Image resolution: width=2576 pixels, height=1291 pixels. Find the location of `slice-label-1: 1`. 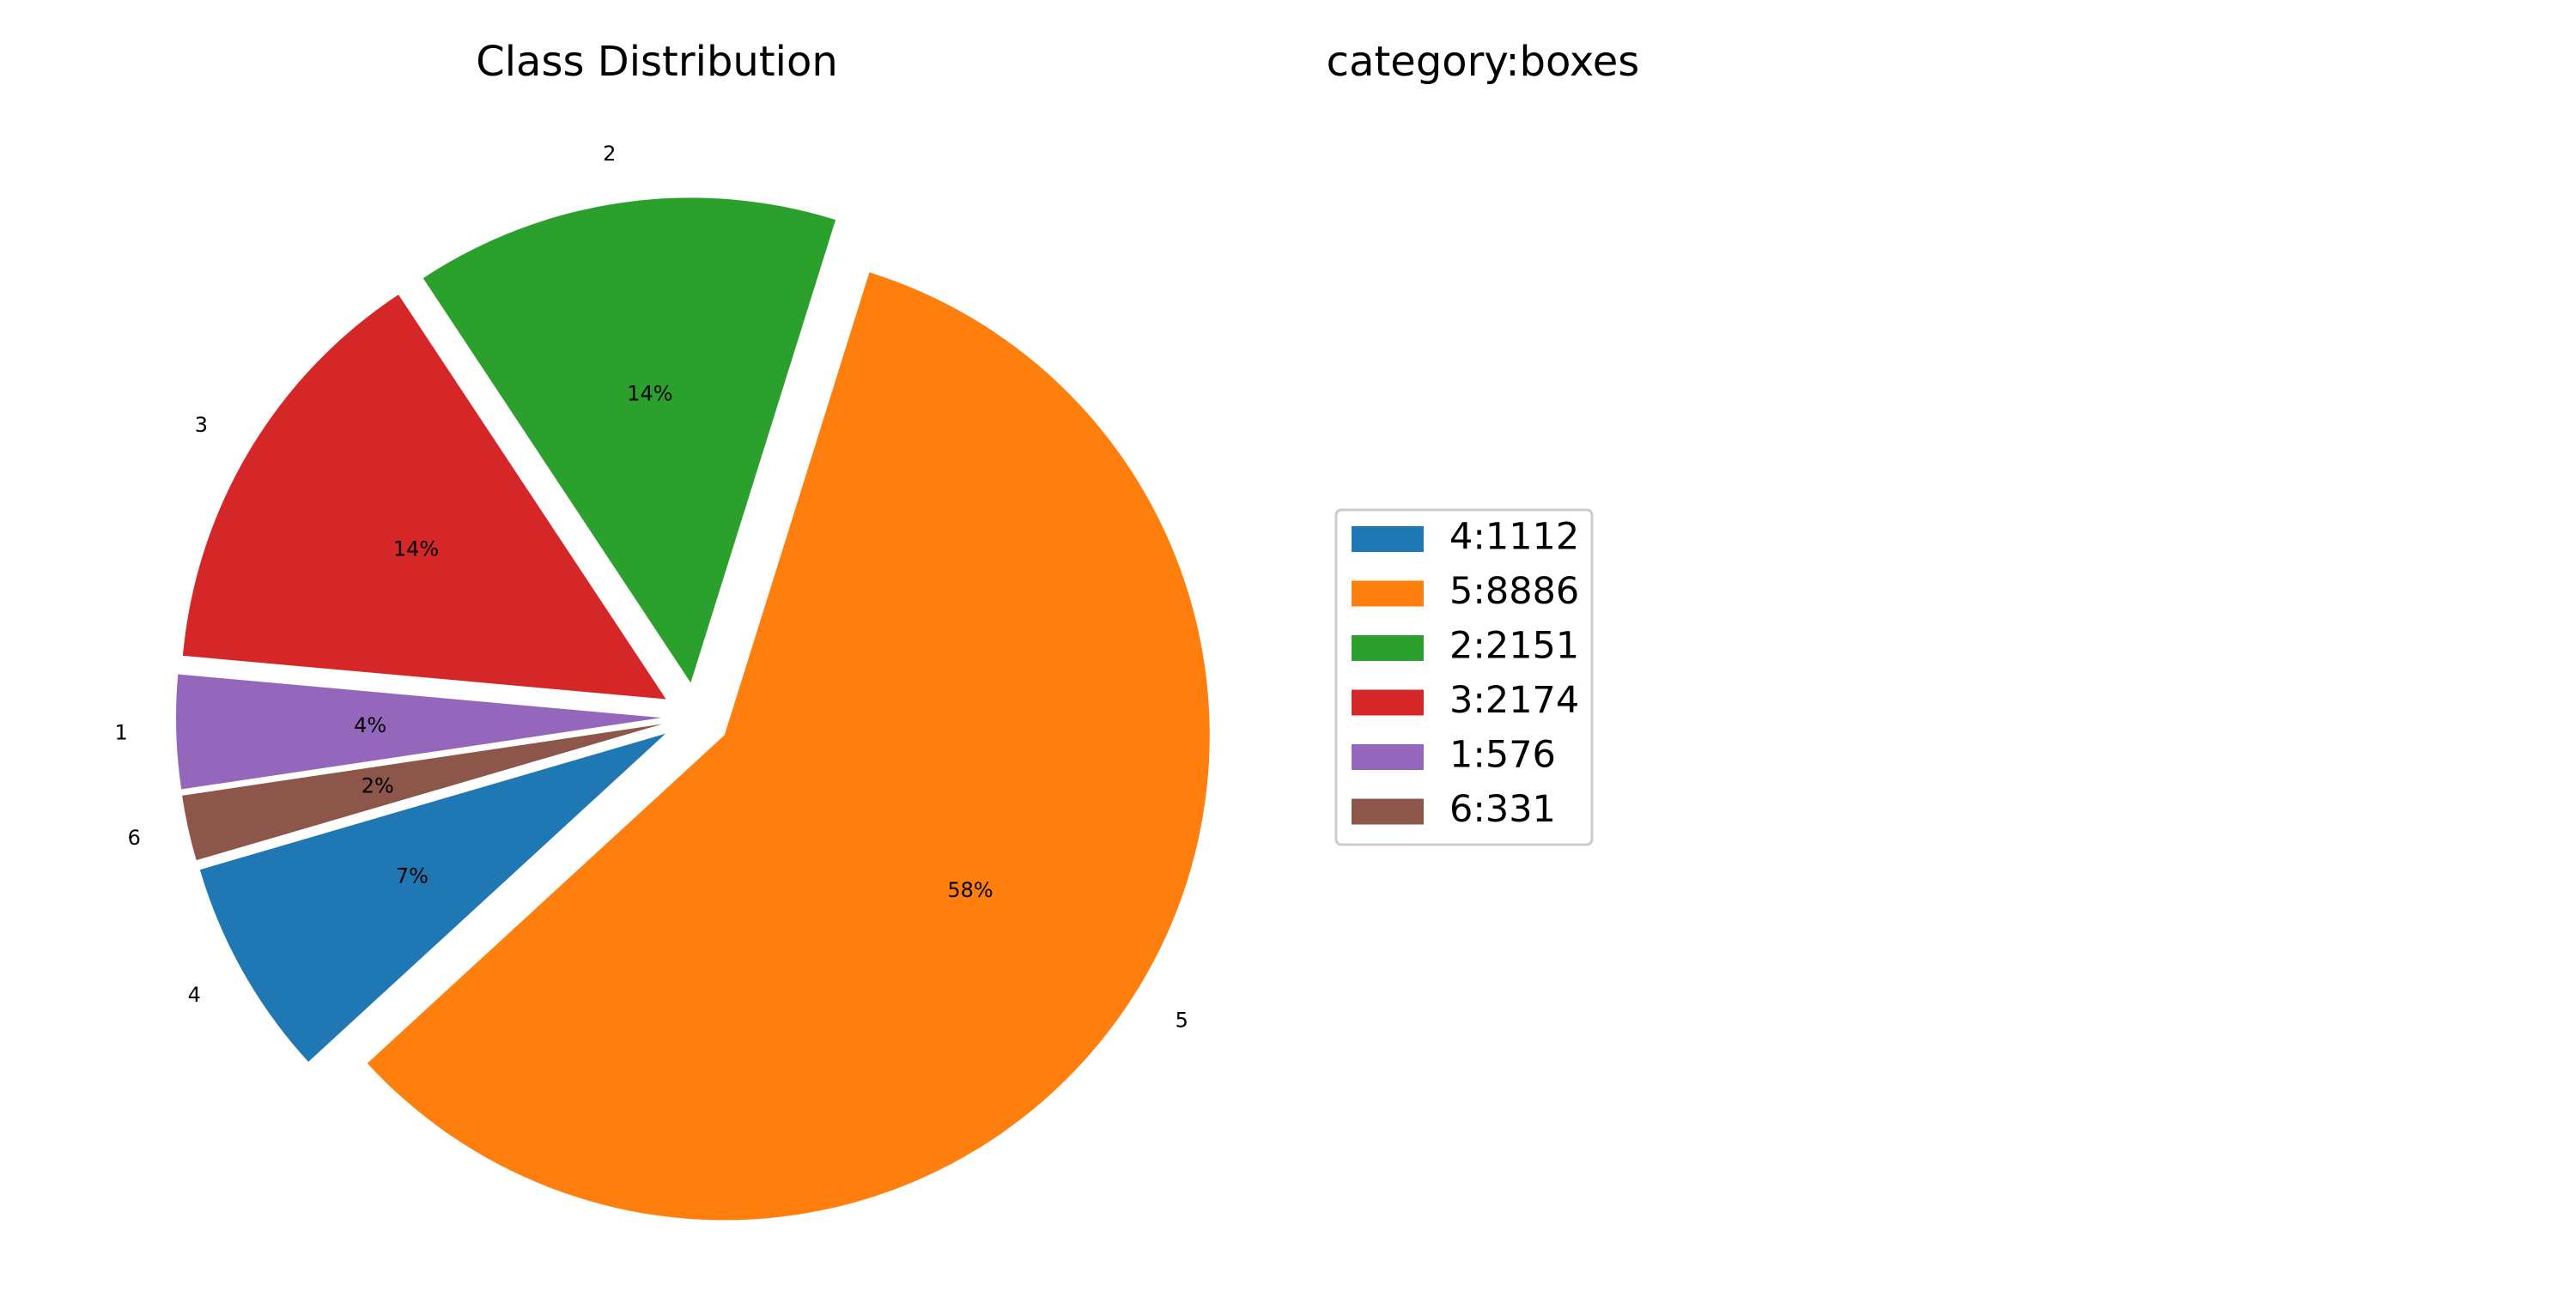

slice-label-1: 1 is located at coordinates (121, 732).